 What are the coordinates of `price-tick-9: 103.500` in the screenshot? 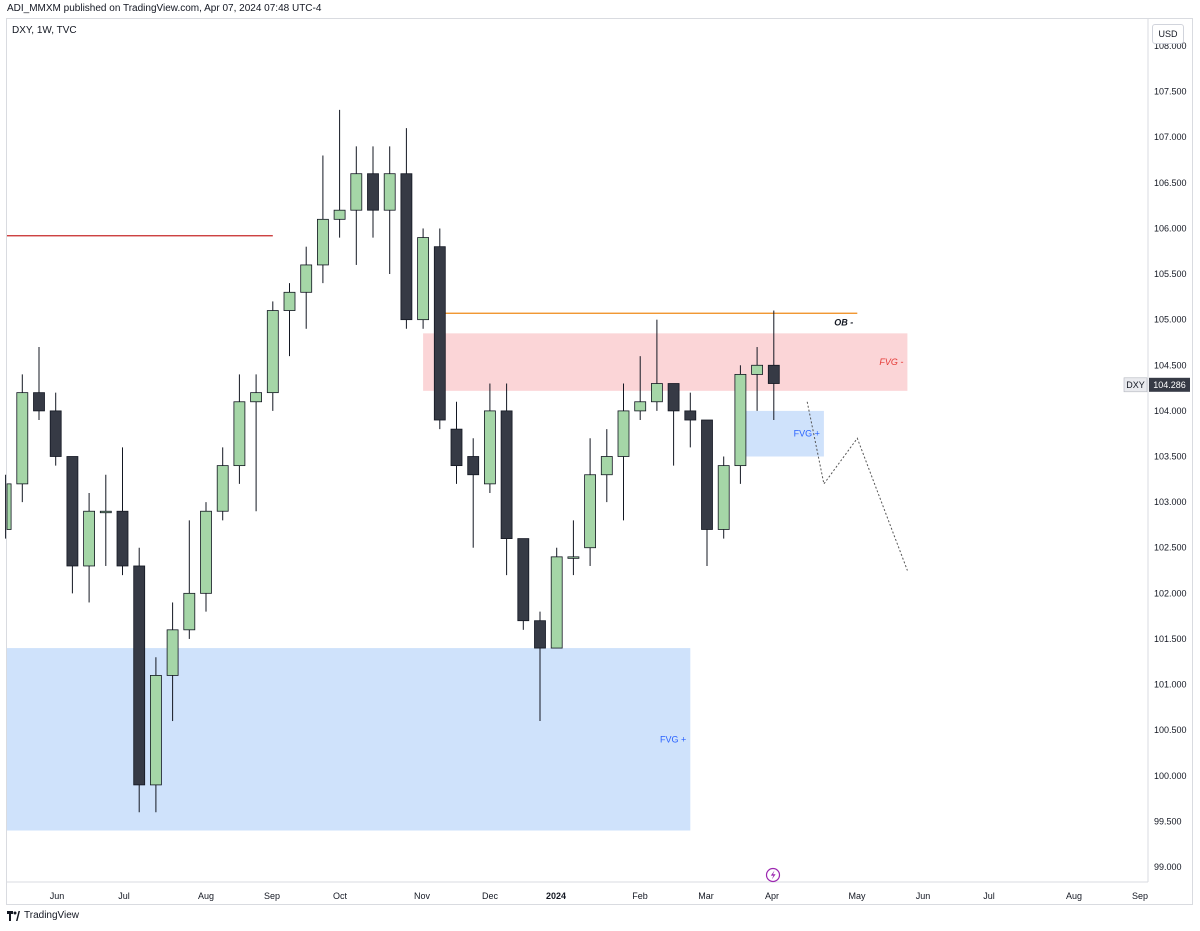 It's located at (1170, 457).